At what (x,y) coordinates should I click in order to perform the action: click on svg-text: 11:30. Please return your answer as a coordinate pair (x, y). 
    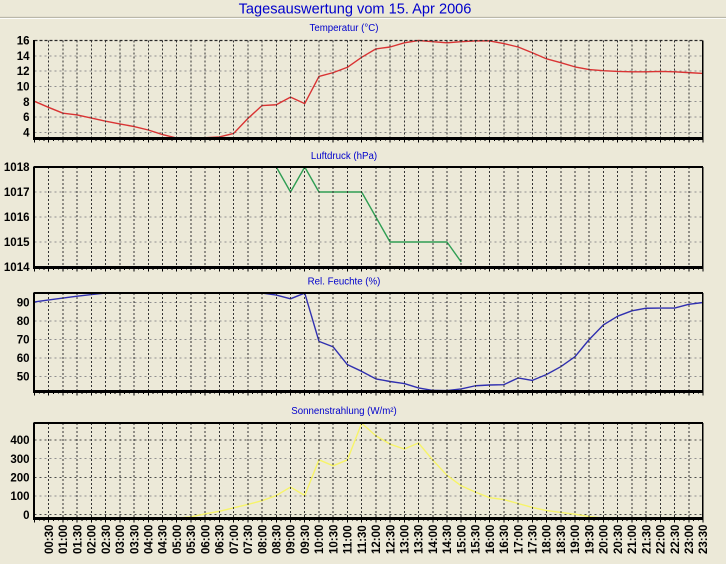
    Looking at the image, I should click on (363, 539).